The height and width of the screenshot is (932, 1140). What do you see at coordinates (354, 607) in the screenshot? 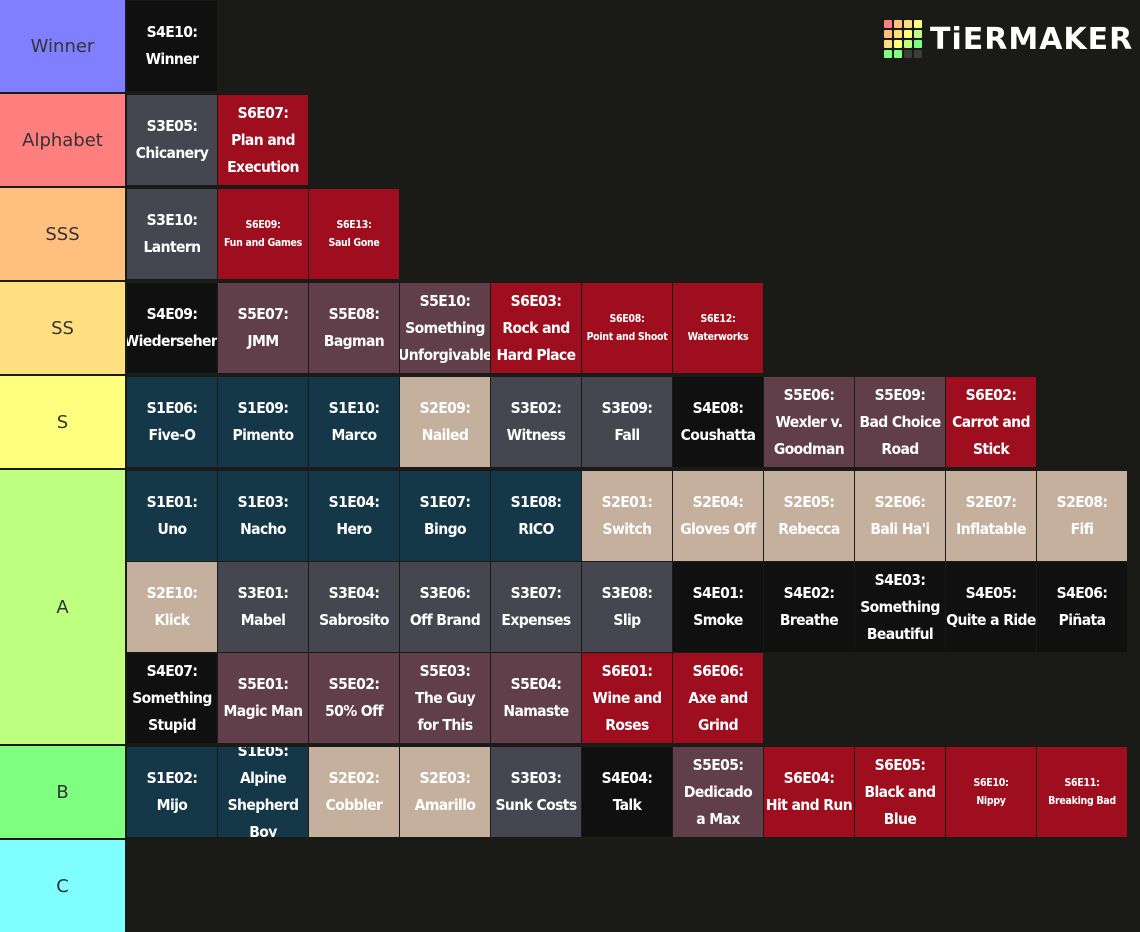
I see `episode-tile: S3E04: Sabrosito` at bounding box center [354, 607].